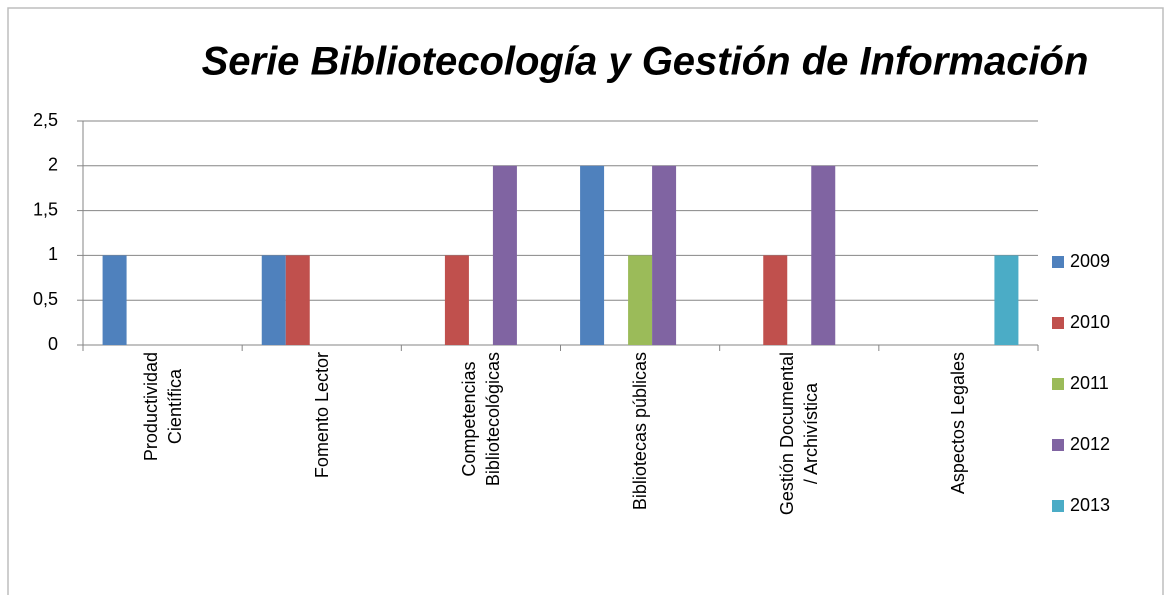 The width and height of the screenshot is (1172, 595). Describe the element at coordinates (53, 344) in the screenshot. I see `y-tick-label: 0` at that location.